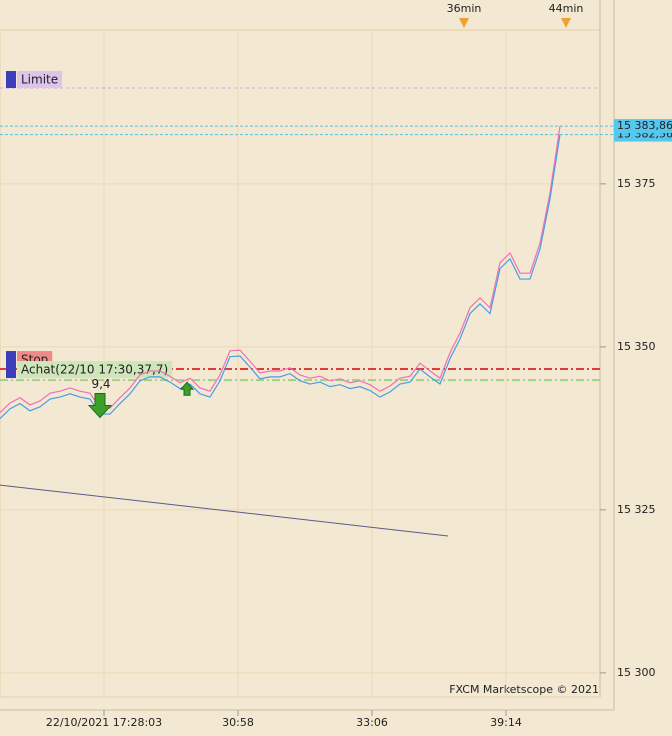 This screenshot has height=736, width=672. I want to click on y-tick-label: 15 300, so click(636, 672).